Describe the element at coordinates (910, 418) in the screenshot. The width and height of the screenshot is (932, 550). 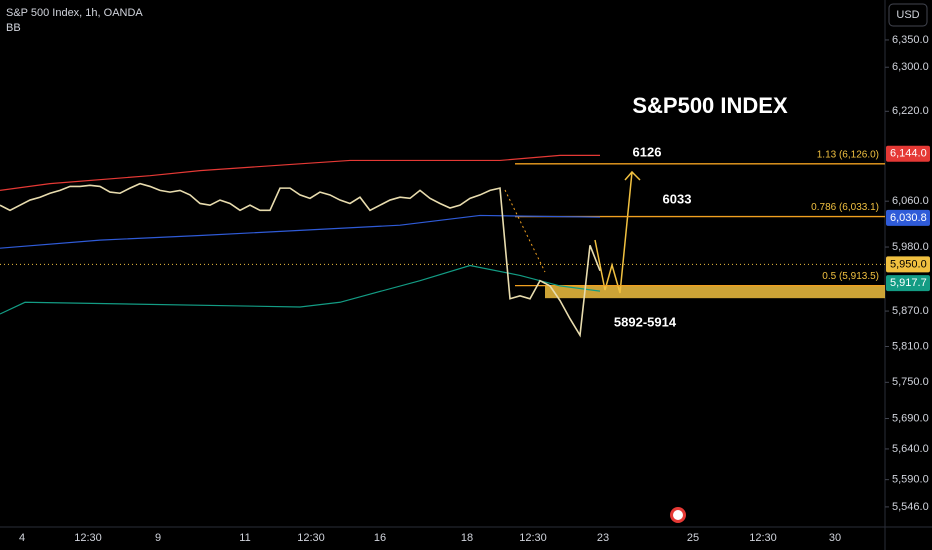
I see `price-tick-label: 5,690.0` at that location.